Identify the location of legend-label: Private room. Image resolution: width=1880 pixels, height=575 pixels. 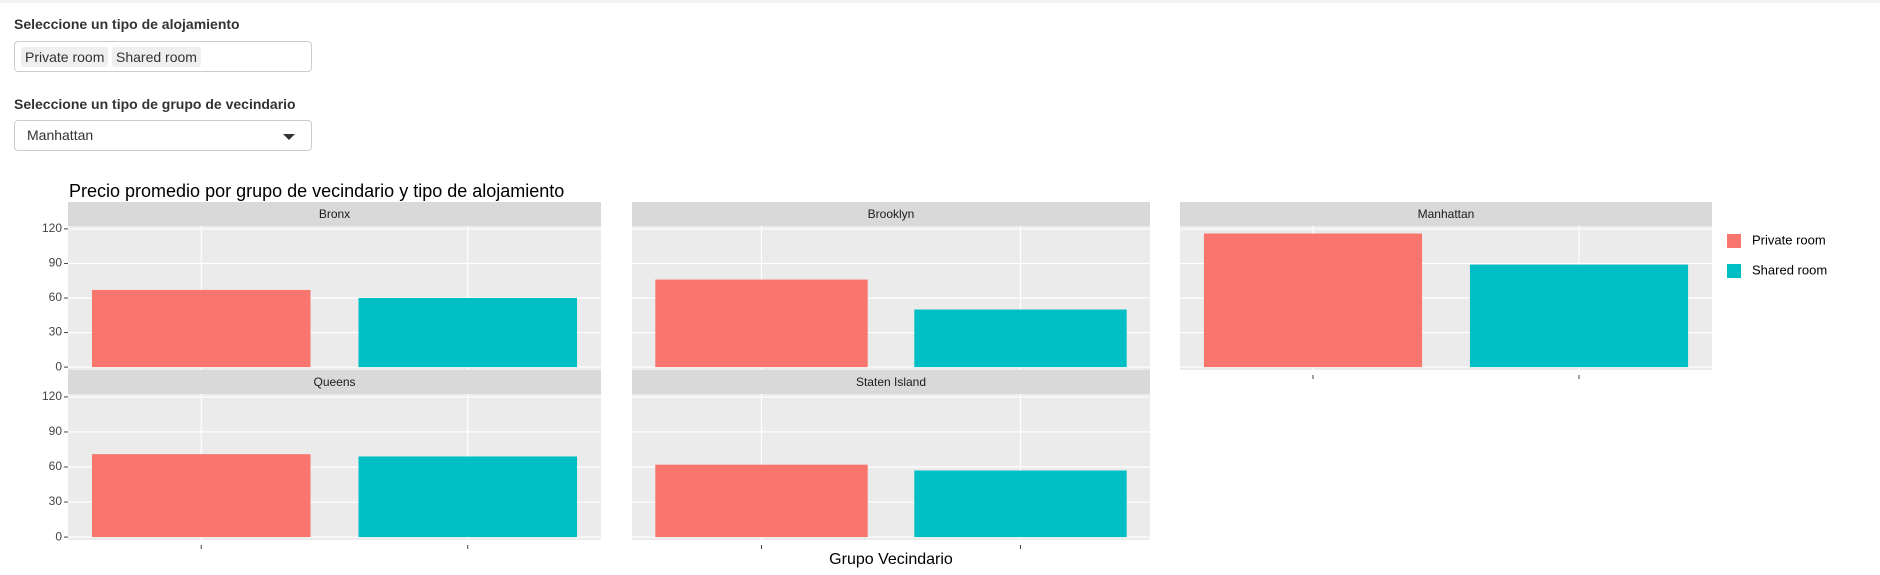
(1789, 239).